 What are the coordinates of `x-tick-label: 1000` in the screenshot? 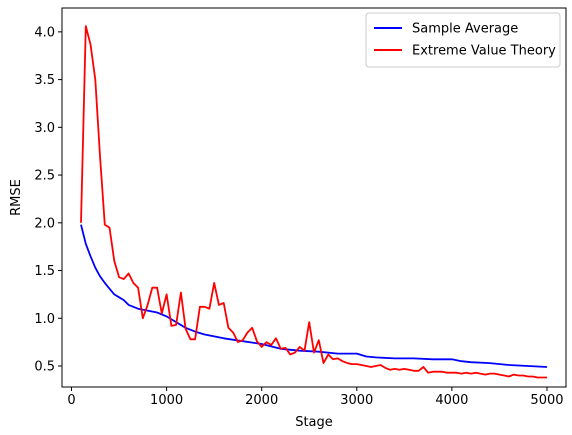 It's located at (166, 400).